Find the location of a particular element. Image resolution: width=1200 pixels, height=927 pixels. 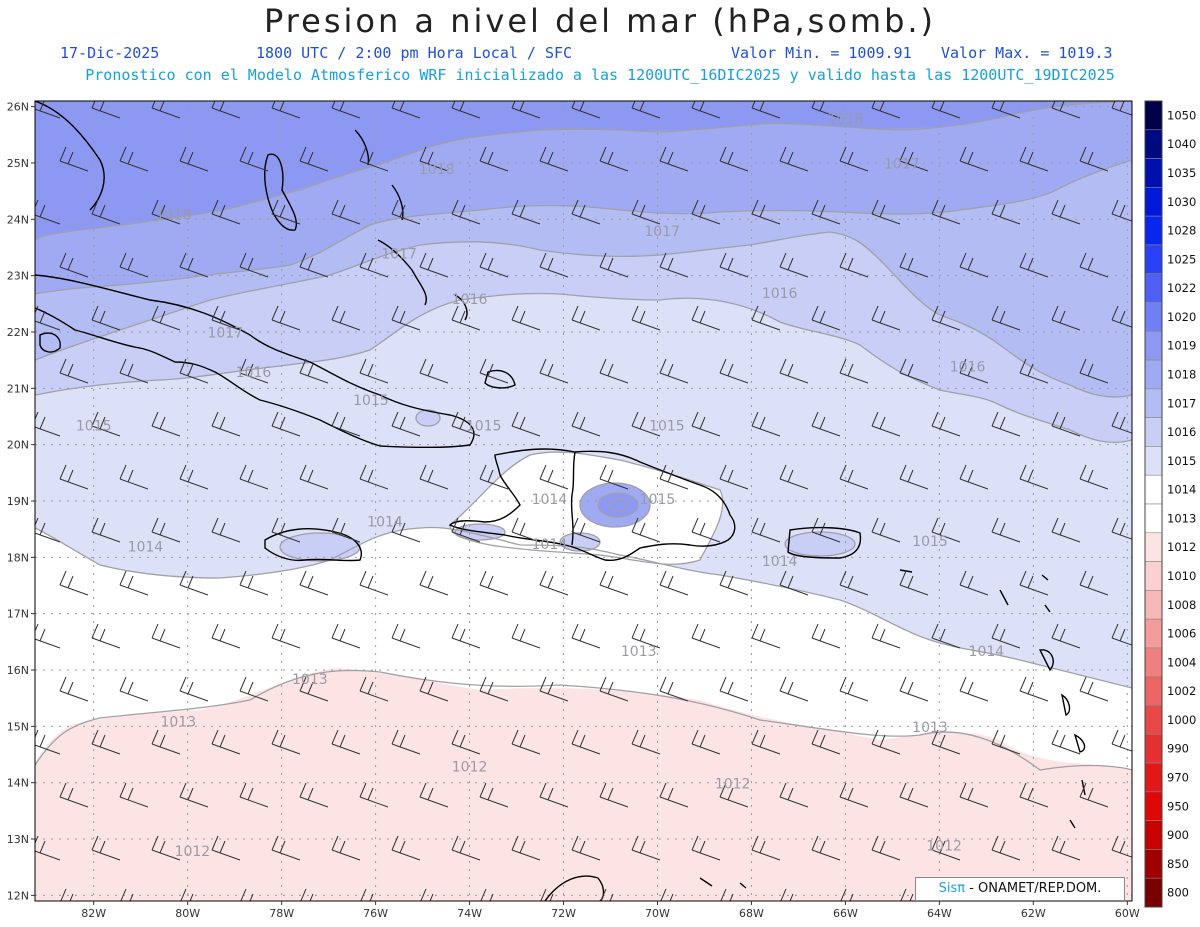

lat-label: 19N is located at coordinates (18, 501).